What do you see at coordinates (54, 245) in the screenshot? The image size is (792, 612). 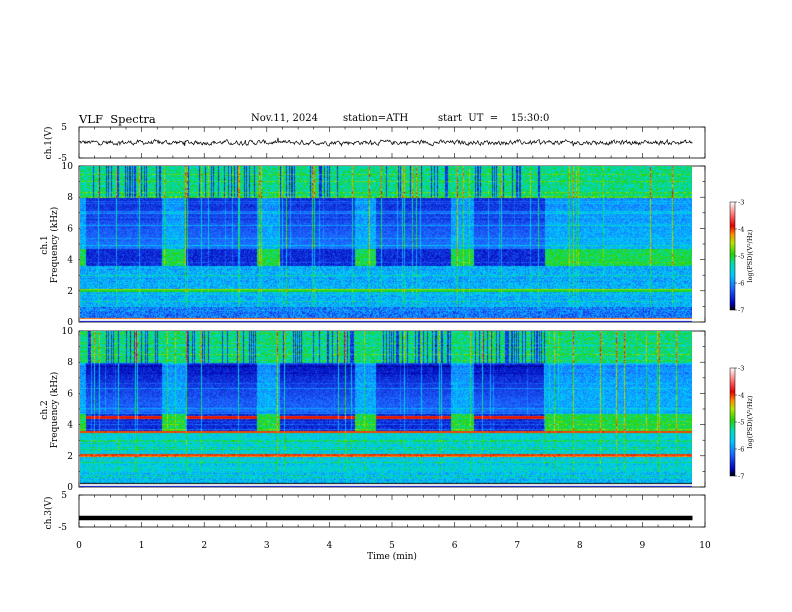 I see `ch1-spec-ylabel: Frequency (kHz)` at bounding box center [54, 245].